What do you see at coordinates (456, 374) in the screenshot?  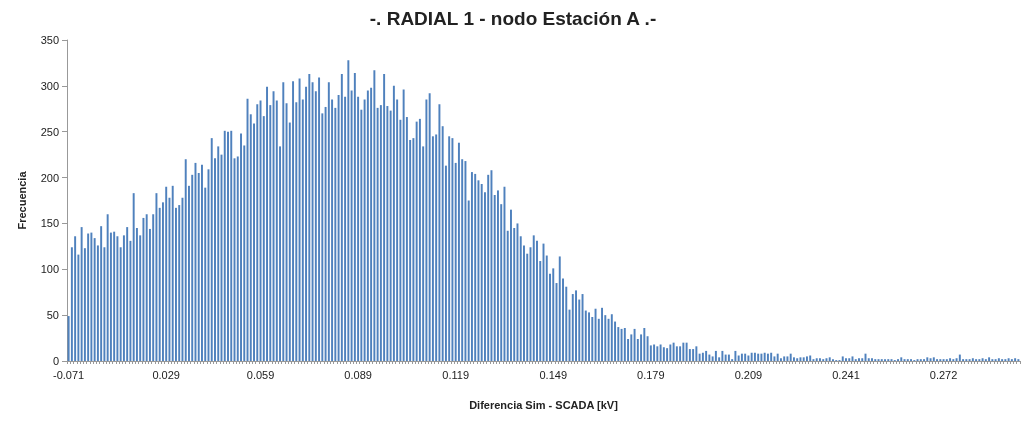 I see `x-tick-label: 0.119` at bounding box center [456, 374].